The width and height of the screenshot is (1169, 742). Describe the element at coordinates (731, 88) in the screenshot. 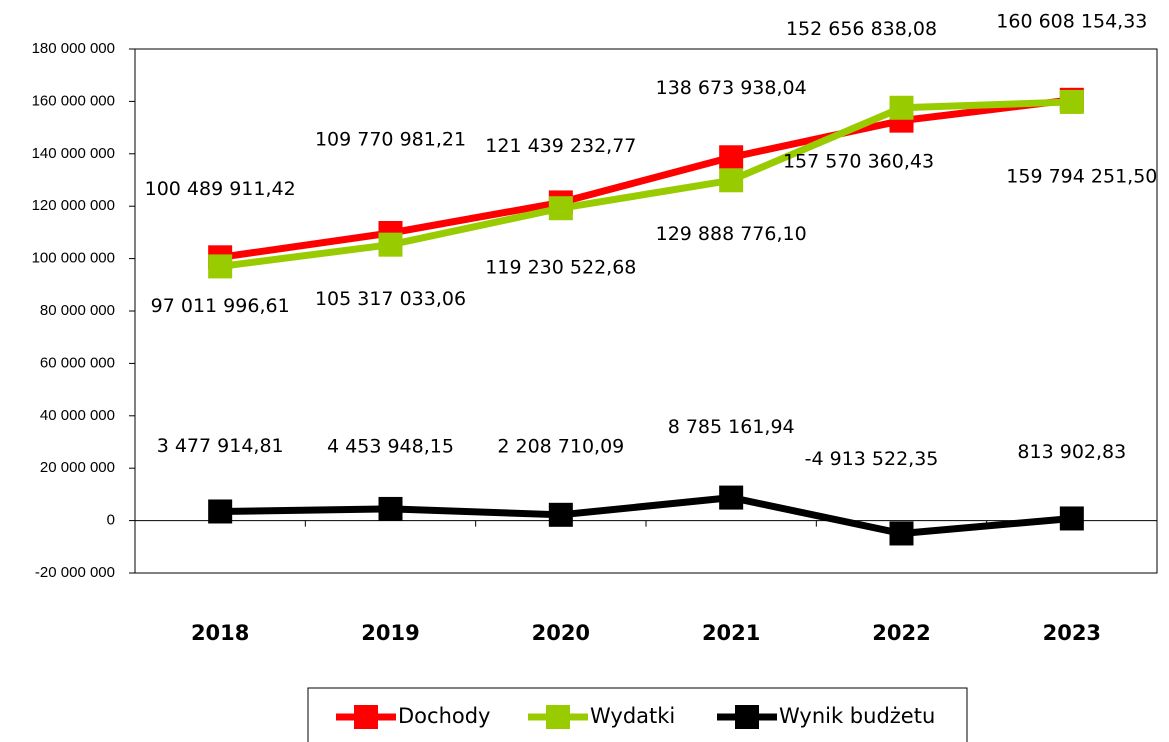

I see `data-label: 138 673 938,04` at that location.